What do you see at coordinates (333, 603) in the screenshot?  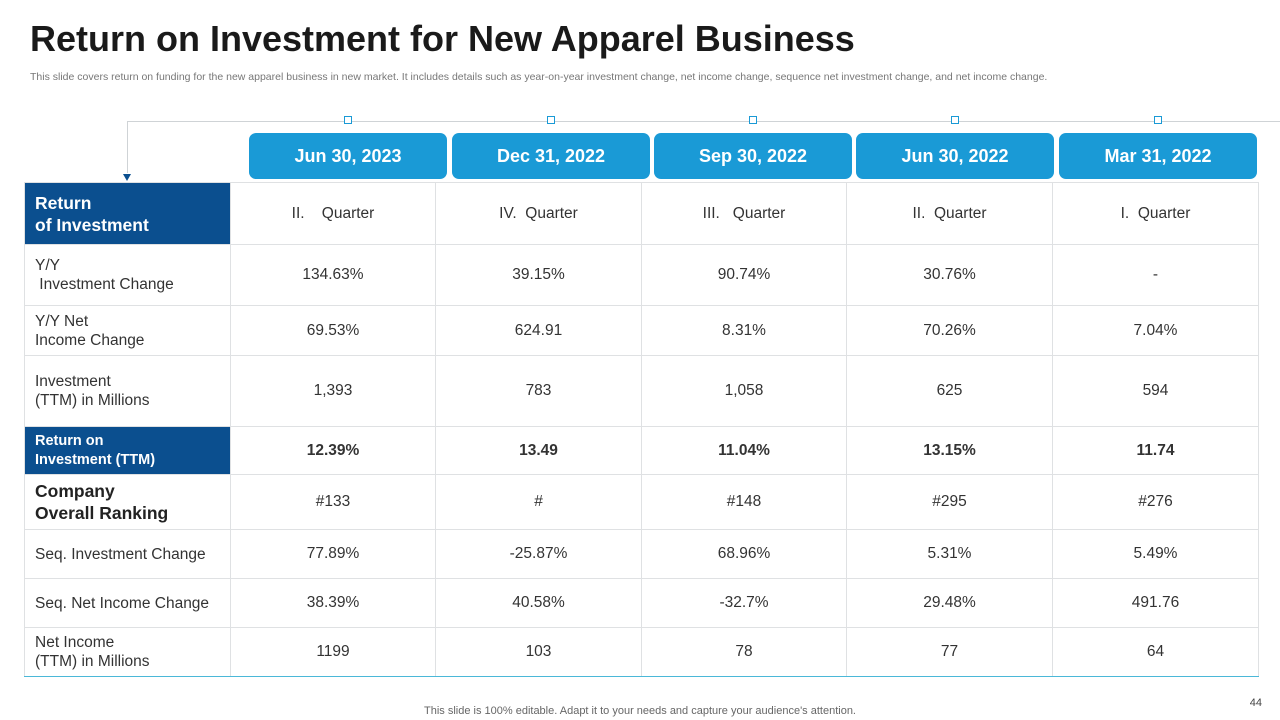 I see `value-cell: 38.39%` at bounding box center [333, 603].